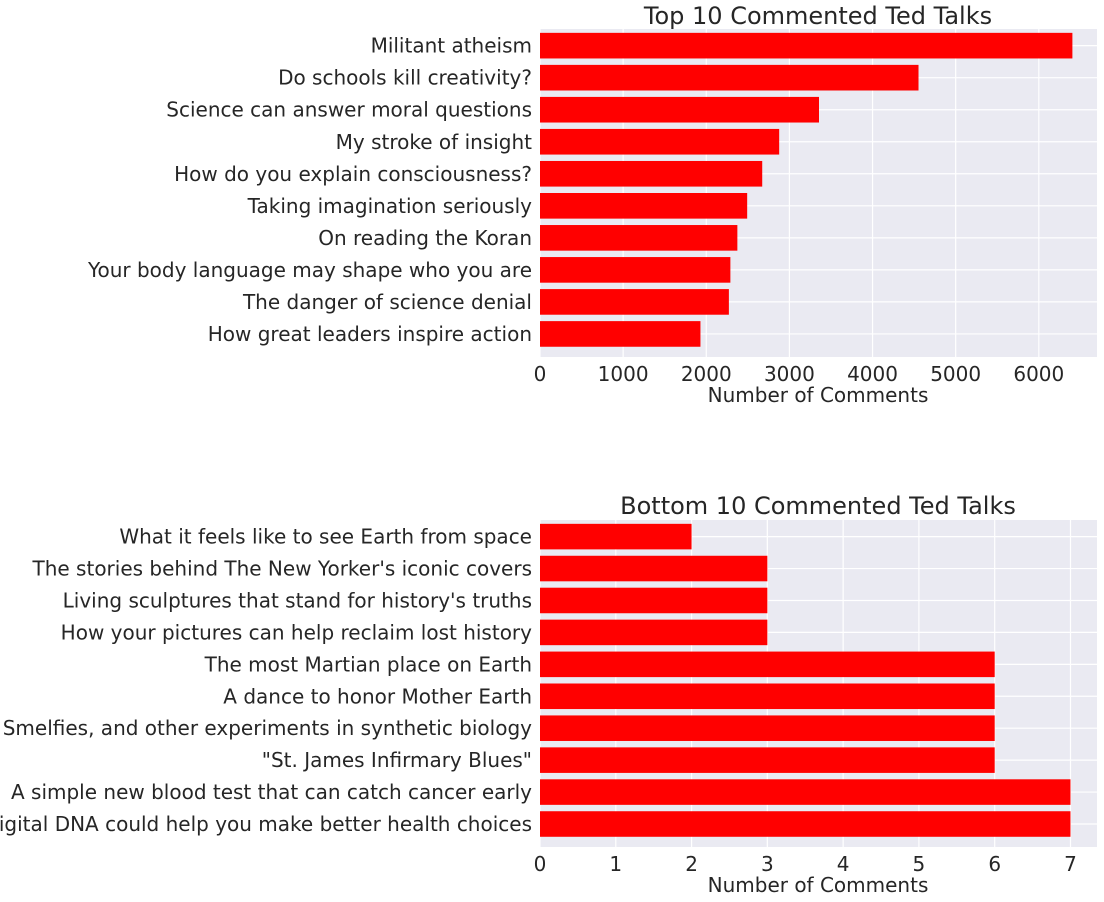 Image resolution: width=1104 pixels, height=902 pixels. I want to click on bot-x-tick-label: 4, so click(843, 864).